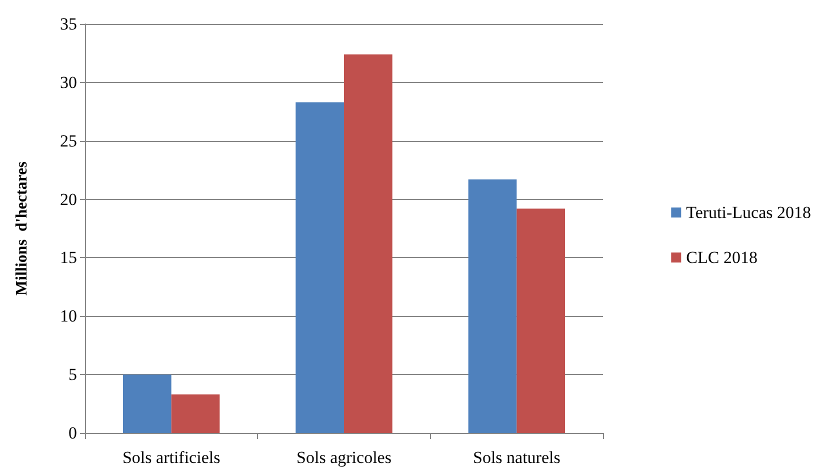  I want to click on y-tick-label: 30, so click(68, 82).